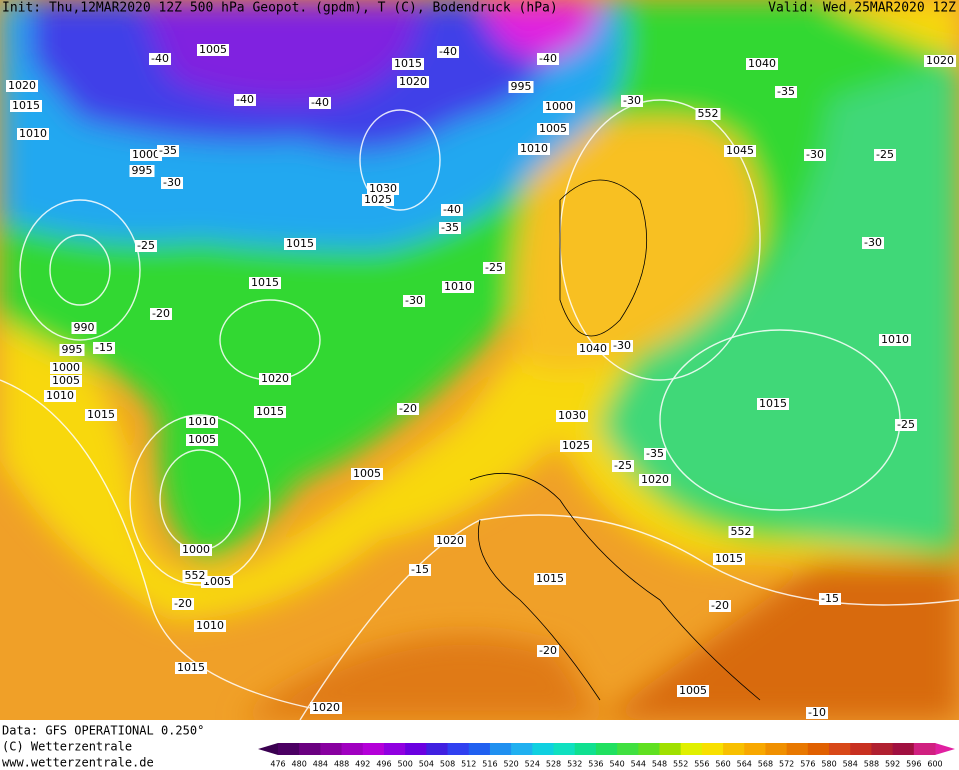 The width and height of the screenshot is (959, 770). Describe the element at coordinates (701, 764) in the screenshot. I see `colorbar-tick-label: 556` at that location.